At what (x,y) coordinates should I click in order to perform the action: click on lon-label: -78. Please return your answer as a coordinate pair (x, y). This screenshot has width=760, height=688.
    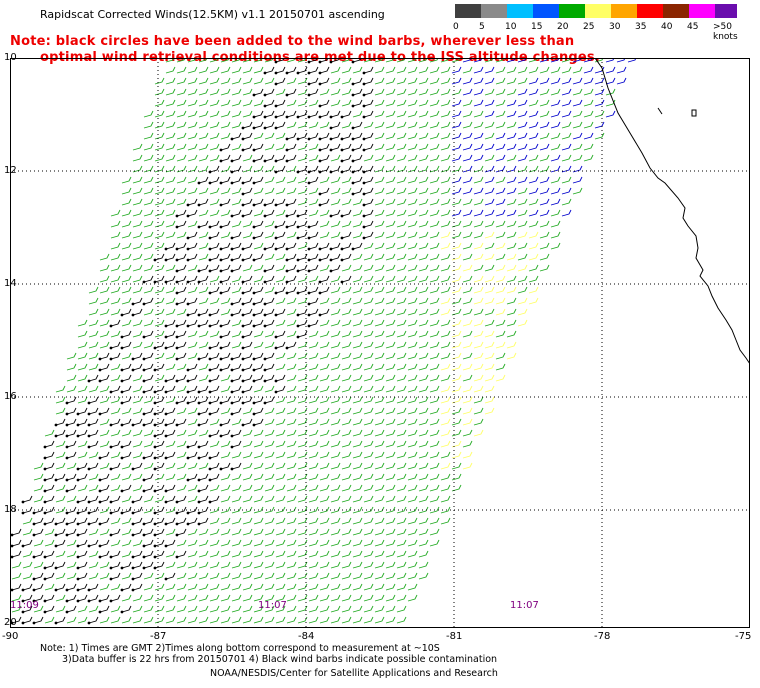
    Looking at the image, I should click on (602, 636).